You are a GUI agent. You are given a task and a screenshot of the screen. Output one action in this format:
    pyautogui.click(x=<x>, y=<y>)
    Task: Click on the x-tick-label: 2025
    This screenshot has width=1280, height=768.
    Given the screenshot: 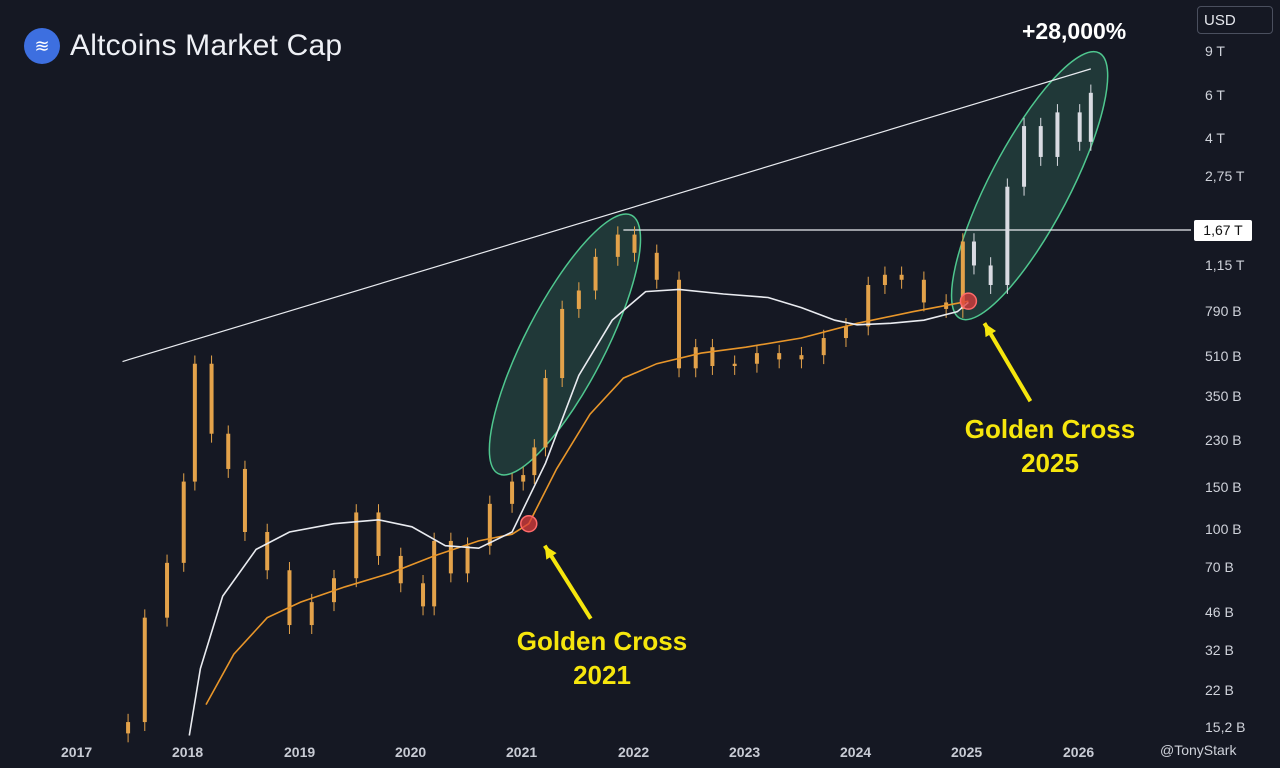 What is the action you would take?
    pyautogui.click(x=967, y=752)
    